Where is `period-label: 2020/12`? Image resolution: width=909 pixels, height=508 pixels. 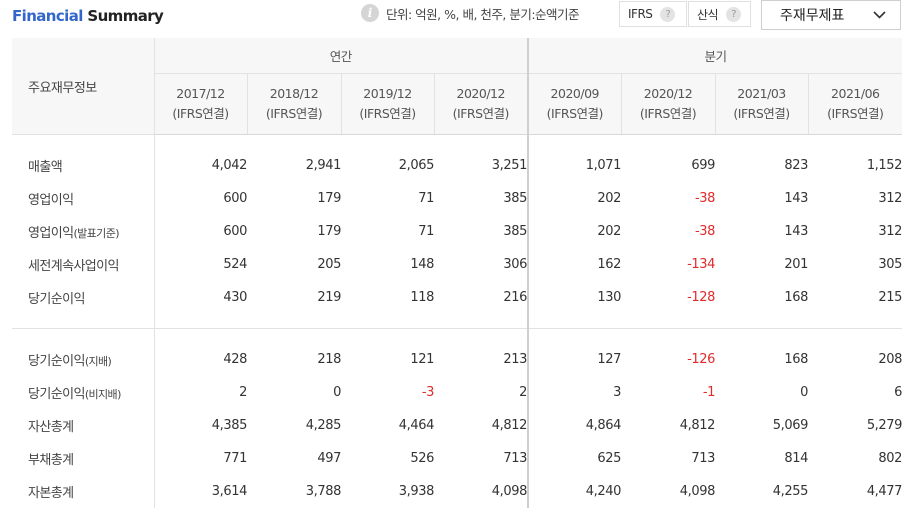 period-label: 2020/12 is located at coordinates (668, 93).